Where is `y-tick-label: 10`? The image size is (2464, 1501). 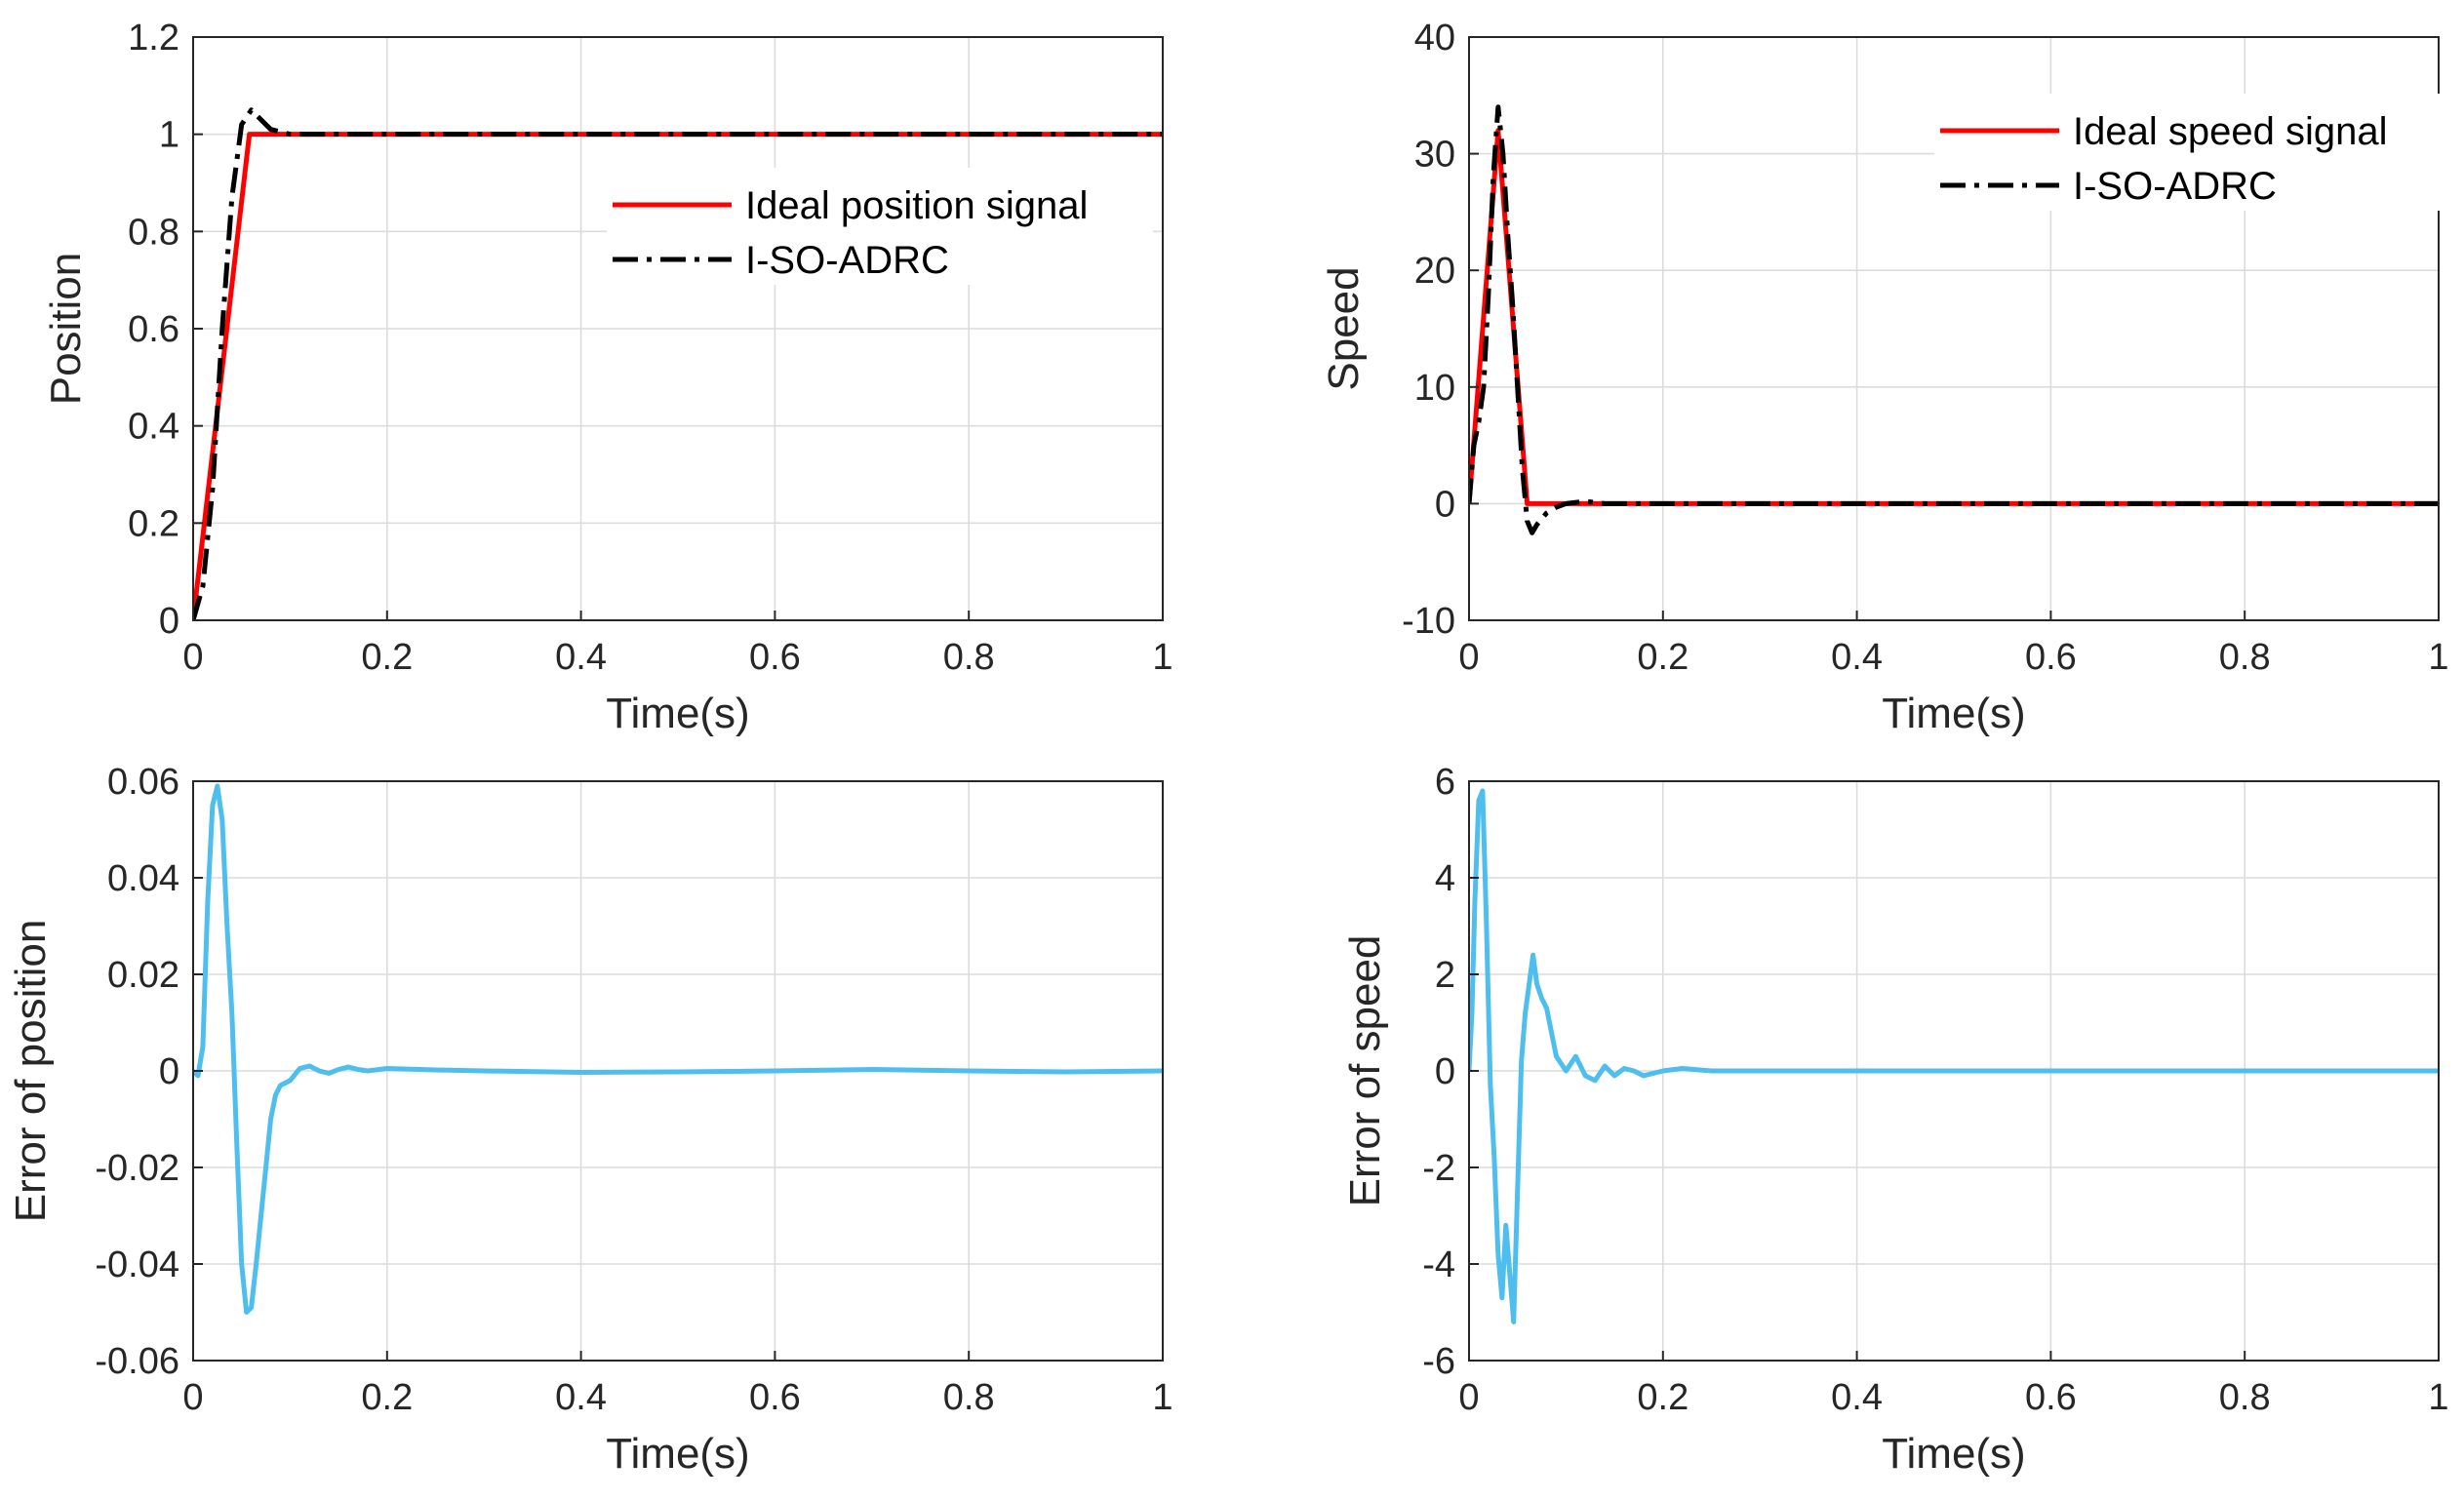
y-tick-label: 10 is located at coordinates (1434, 388).